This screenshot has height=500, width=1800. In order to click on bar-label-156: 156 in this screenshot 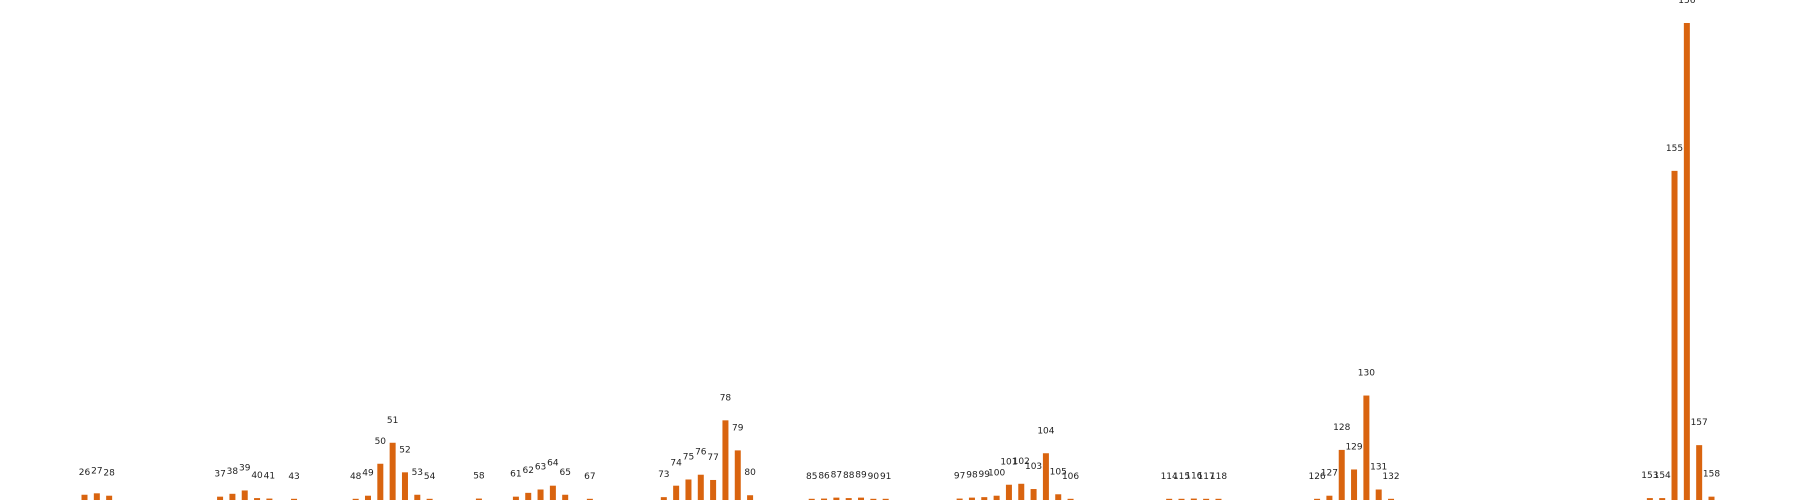, I will do `click(1686, 3)`.